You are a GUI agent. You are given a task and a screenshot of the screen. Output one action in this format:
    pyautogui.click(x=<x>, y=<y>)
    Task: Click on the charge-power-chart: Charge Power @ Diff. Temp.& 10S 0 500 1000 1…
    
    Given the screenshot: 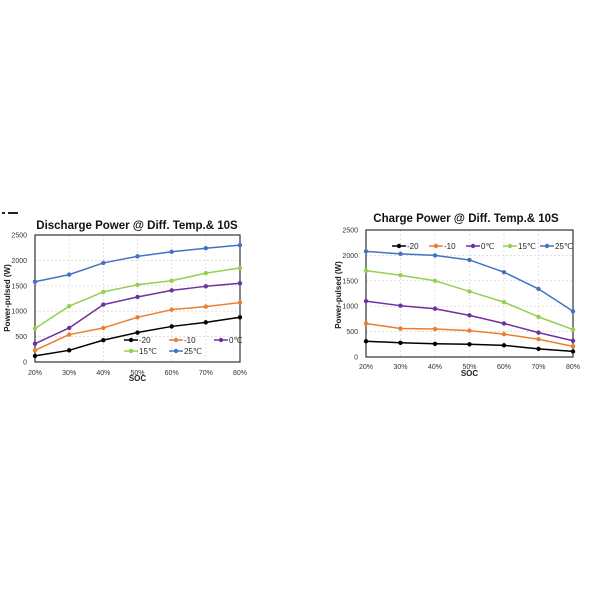 What is the action you would take?
    pyautogui.click(x=457, y=295)
    